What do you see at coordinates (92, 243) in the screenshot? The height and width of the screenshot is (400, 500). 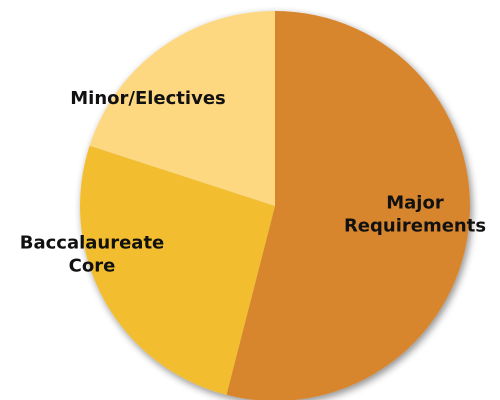 I see `slice-label-line: Baccalaureate` at bounding box center [92, 243].